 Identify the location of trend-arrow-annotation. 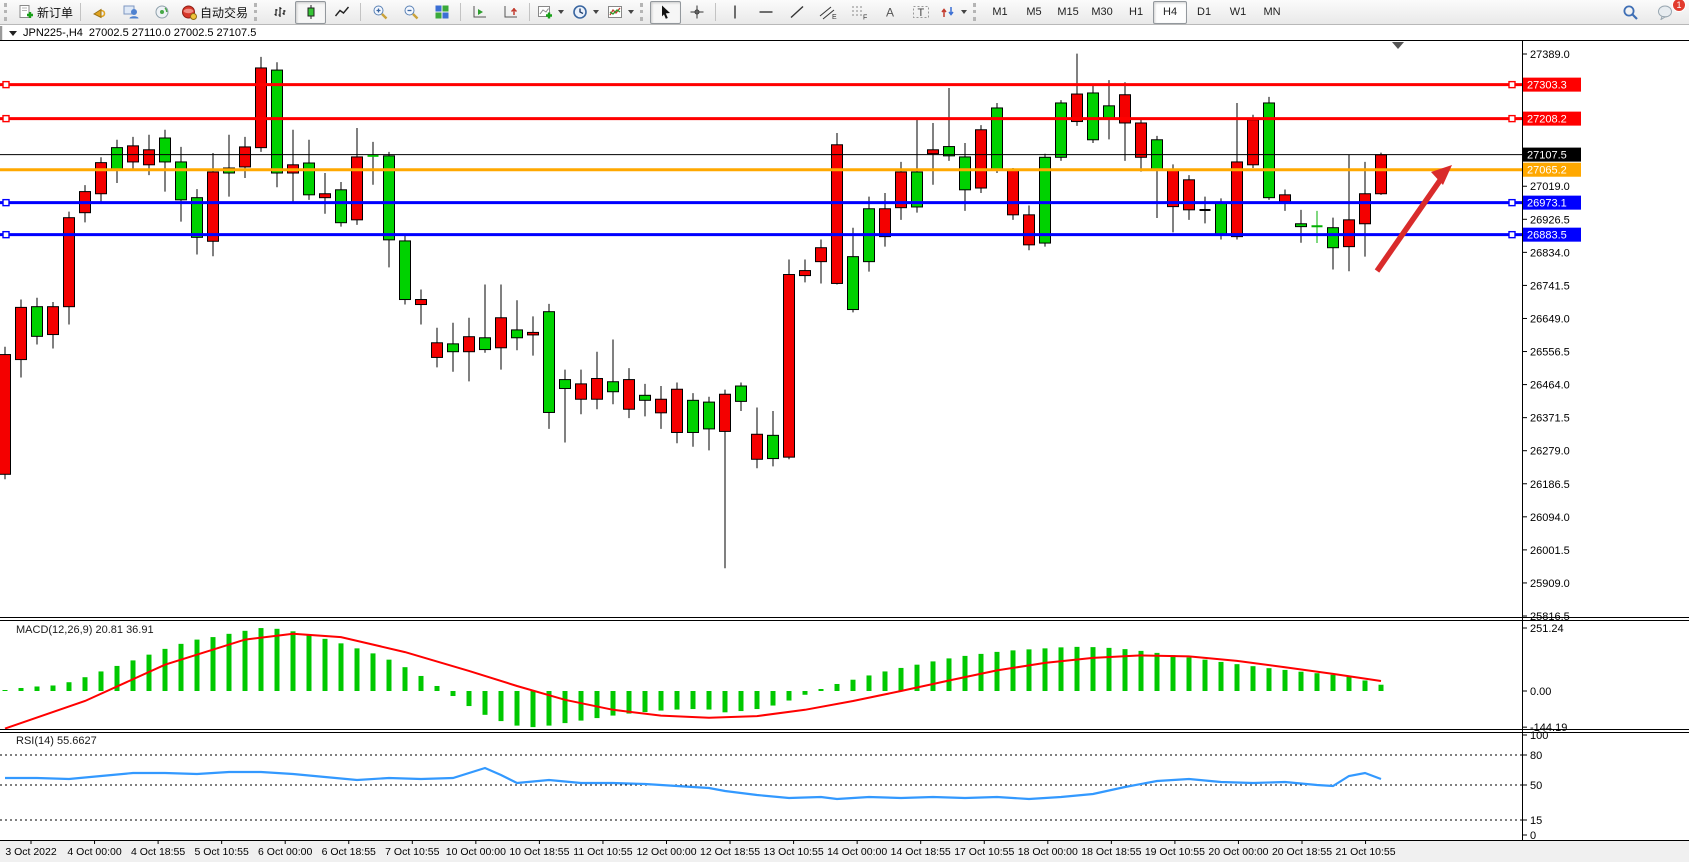
(1413, 219).